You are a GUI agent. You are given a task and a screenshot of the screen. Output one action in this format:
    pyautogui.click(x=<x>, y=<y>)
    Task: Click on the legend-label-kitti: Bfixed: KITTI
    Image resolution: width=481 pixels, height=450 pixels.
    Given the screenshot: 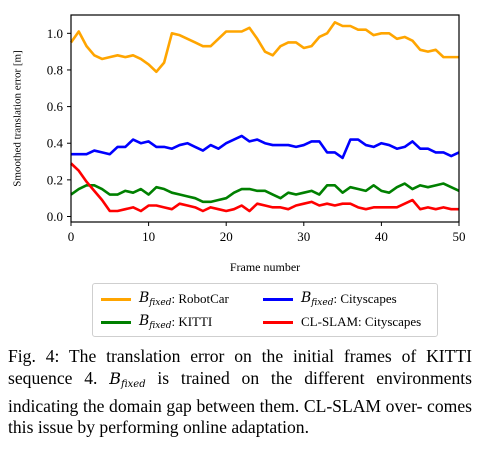 What is the action you would take?
    pyautogui.click(x=176, y=322)
    